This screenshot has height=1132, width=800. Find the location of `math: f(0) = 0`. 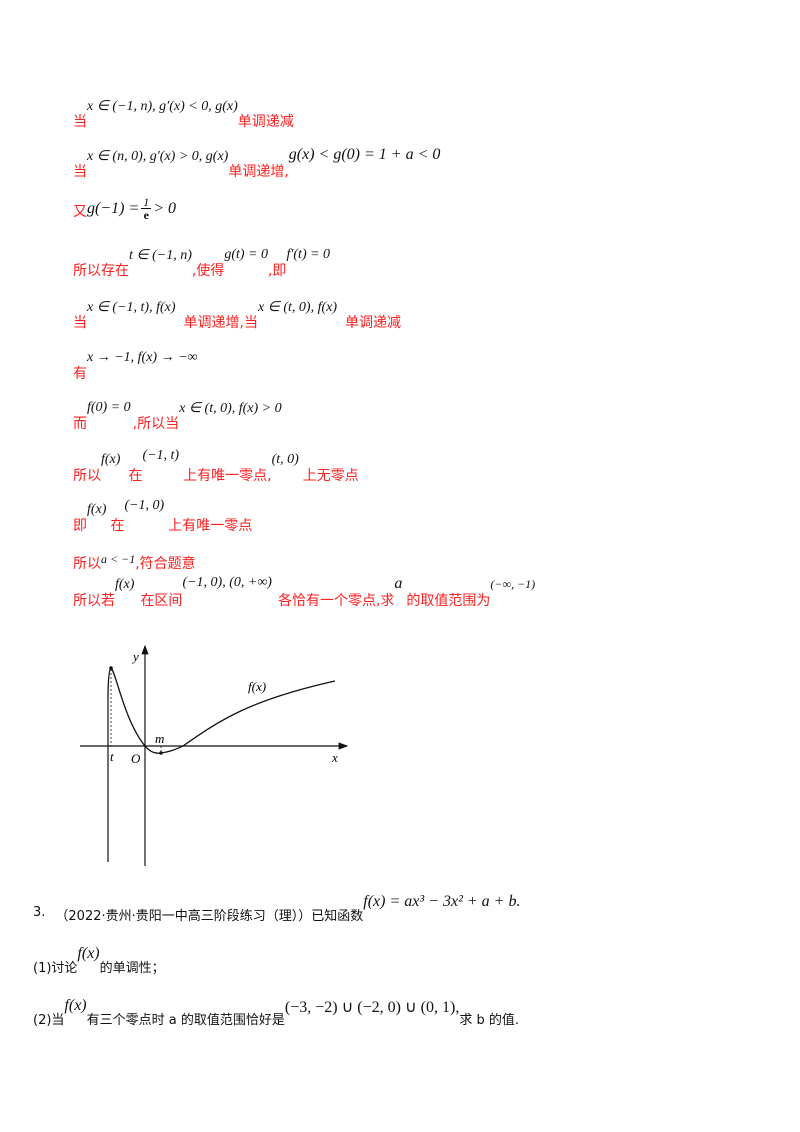

math: f(0) = 0 is located at coordinates (109, 407).